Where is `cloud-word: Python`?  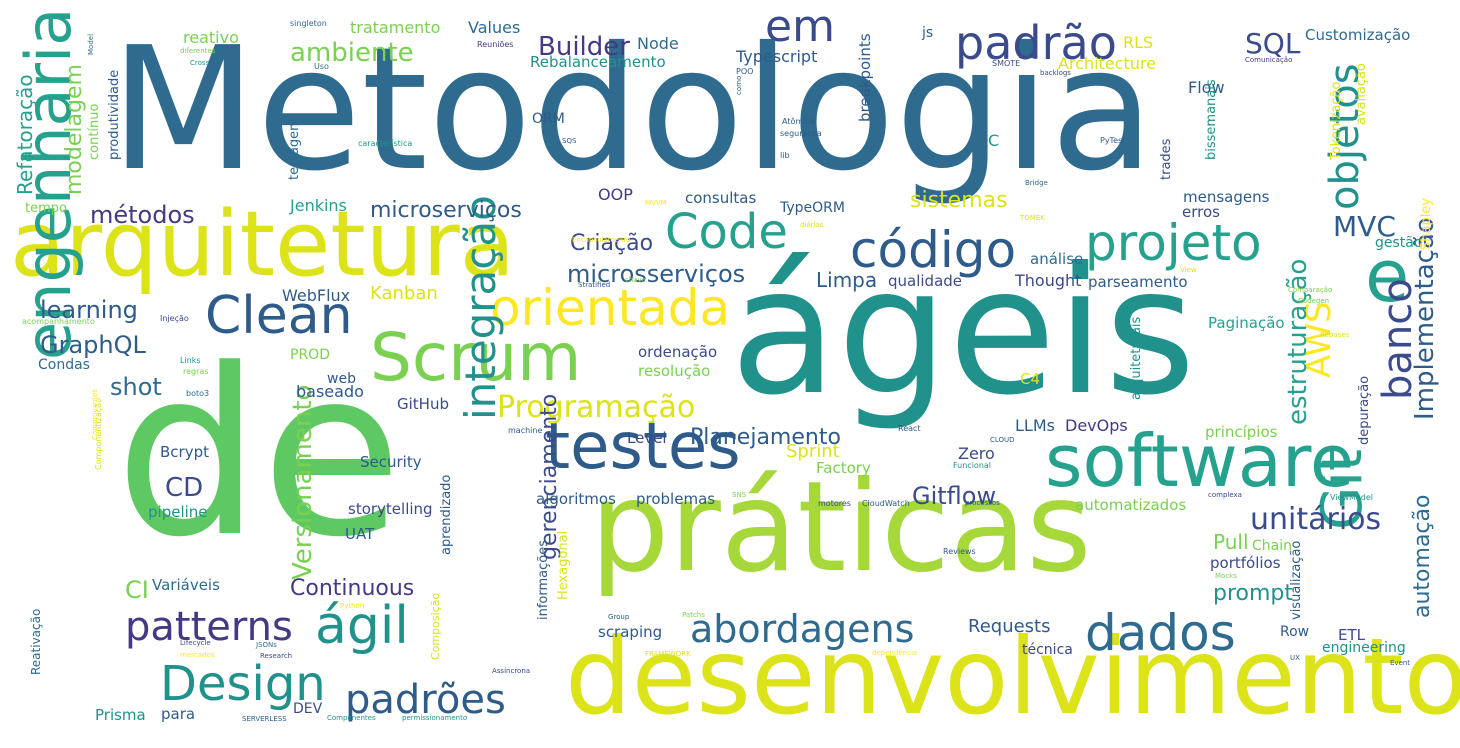
cloud-word: Python is located at coordinates (352, 606).